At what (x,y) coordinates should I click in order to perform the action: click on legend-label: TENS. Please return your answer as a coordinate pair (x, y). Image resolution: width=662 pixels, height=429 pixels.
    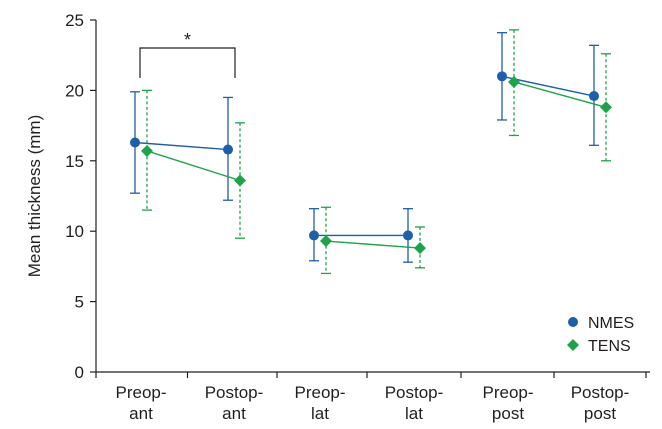
    Looking at the image, I should click on (609, 346).